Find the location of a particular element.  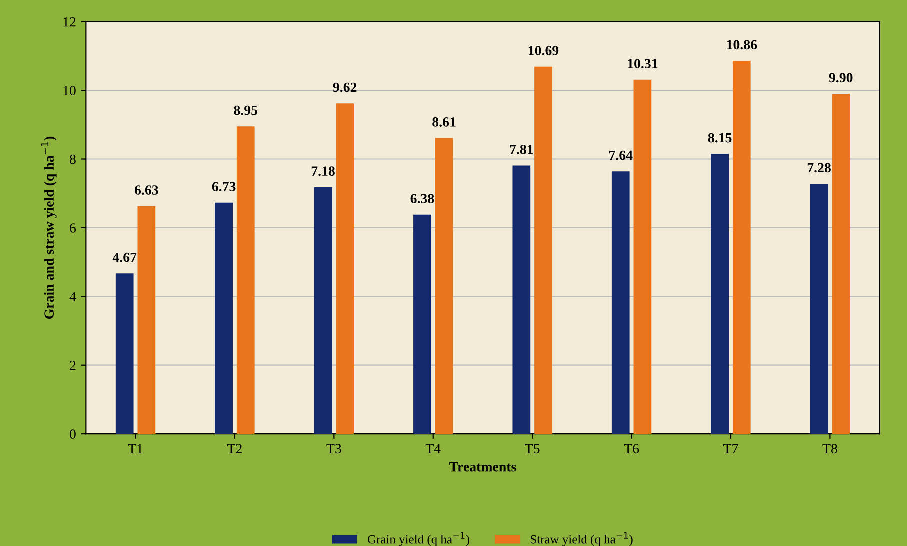

data-label: 9.90 is located at coordinates (841, 78).